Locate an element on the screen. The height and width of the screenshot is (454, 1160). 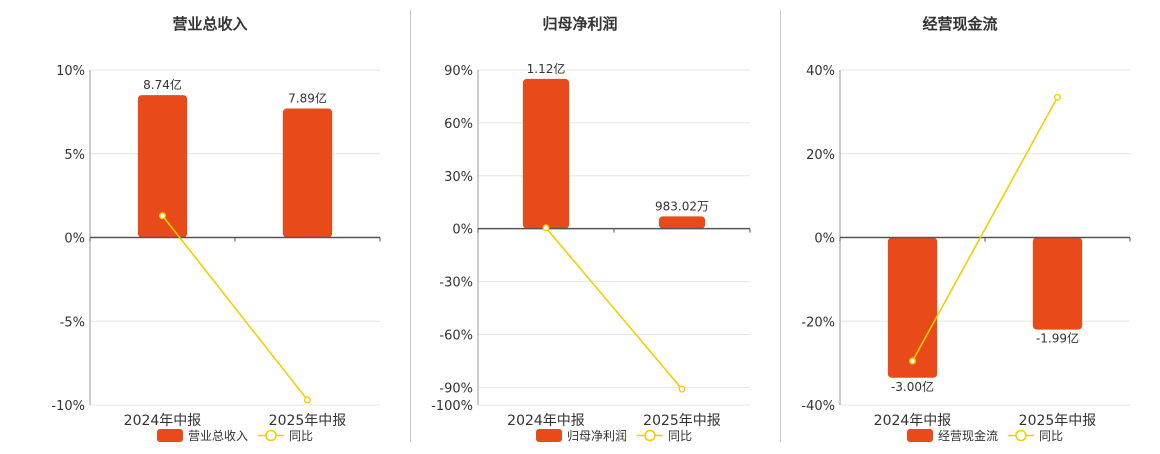
chart-title: 营业总收入 is located at coordinates (209, 24).